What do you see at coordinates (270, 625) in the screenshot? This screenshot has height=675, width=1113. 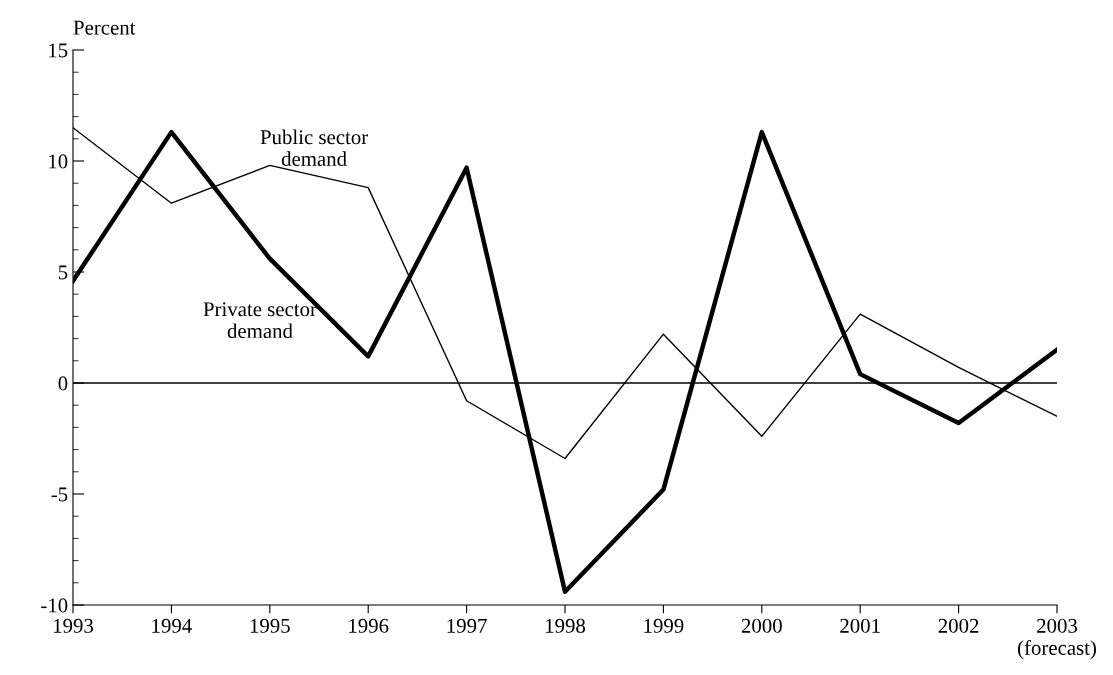 I see `x-tick-label: 1995` at bounding box center [270, 625].